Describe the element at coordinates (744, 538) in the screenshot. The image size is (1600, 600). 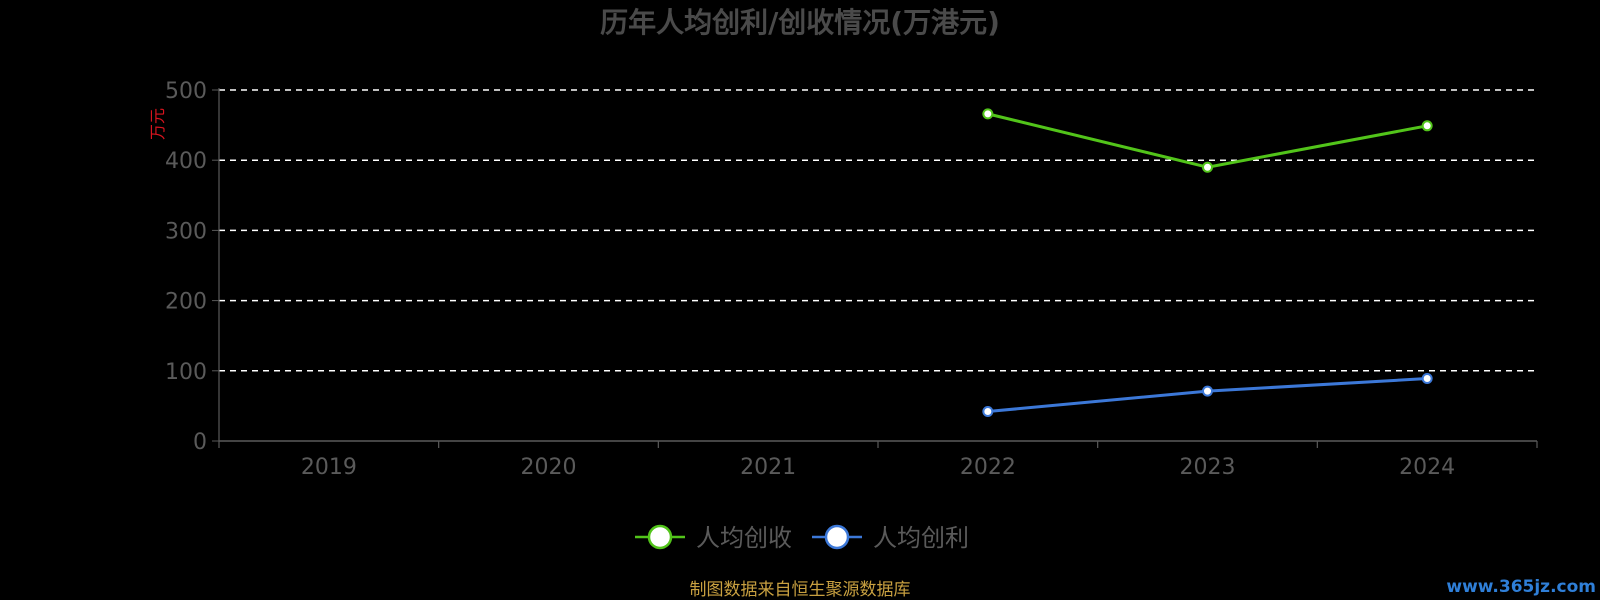
I see `legend-label: 人均创收` at that location.